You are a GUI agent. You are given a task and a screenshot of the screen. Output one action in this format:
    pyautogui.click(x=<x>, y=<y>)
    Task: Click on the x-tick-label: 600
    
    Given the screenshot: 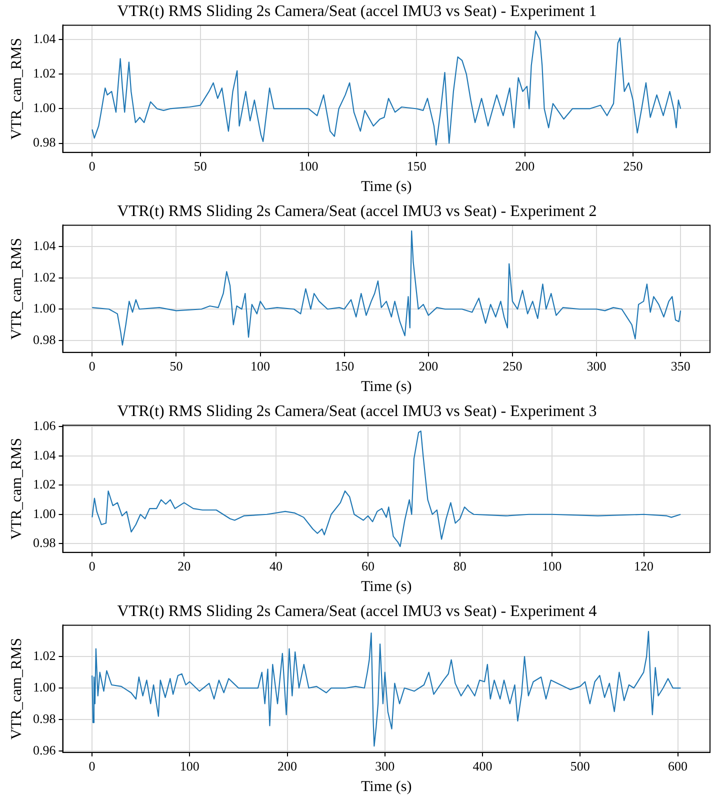 What is the action you would take?
    pyautogui.click(x=678, y=766)
    